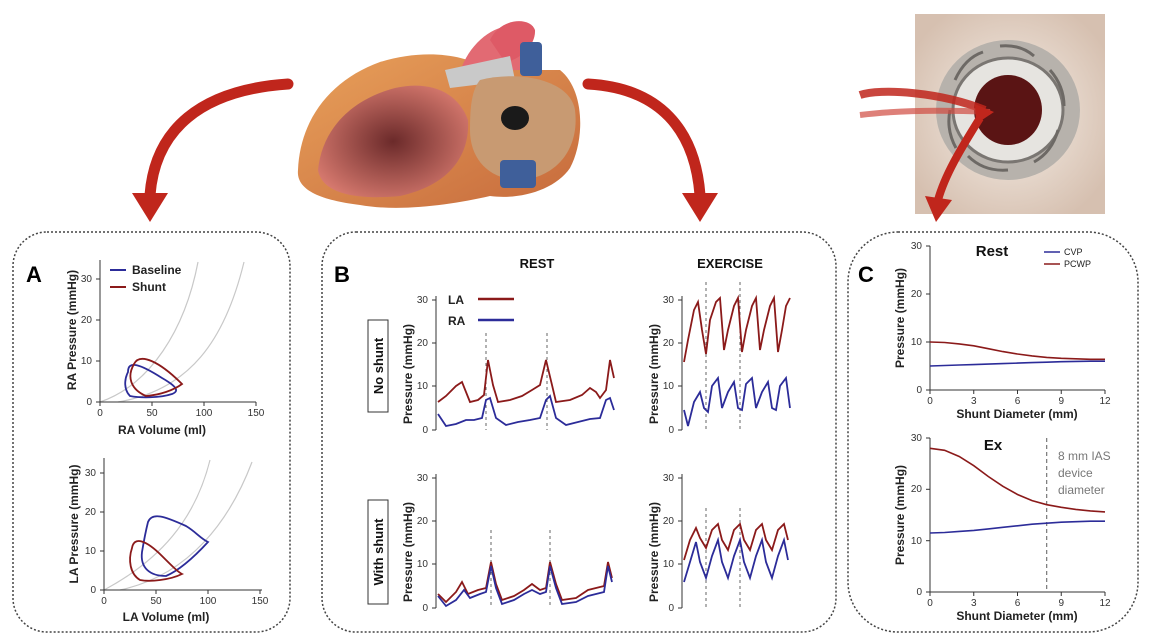 The height and width of the screenshot is (639, 1163). What do you see at coordinates (537, 263) in the screenshot?
I see `col-rest-label: REST` at bounding box center [537, 263].